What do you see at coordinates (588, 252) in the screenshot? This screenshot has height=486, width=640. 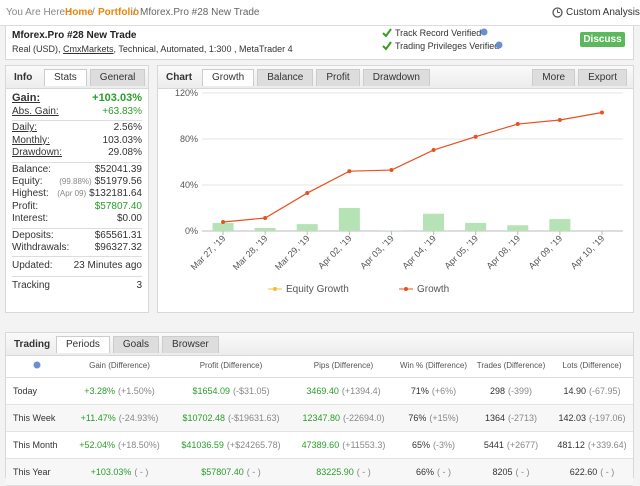 I see `x-tick-label: Apr 10, '19` at bounding box center [588, 252].